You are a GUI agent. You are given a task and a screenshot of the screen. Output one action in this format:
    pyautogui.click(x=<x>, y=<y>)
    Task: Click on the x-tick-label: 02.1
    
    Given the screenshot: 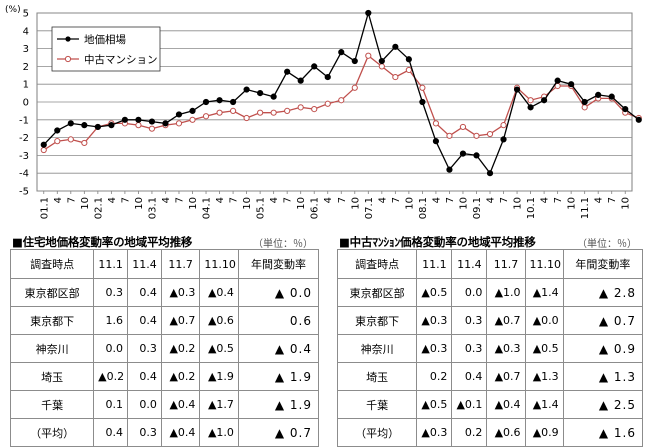 What is the action you would take?
    pyautogui.click(x=98, y=208)
    